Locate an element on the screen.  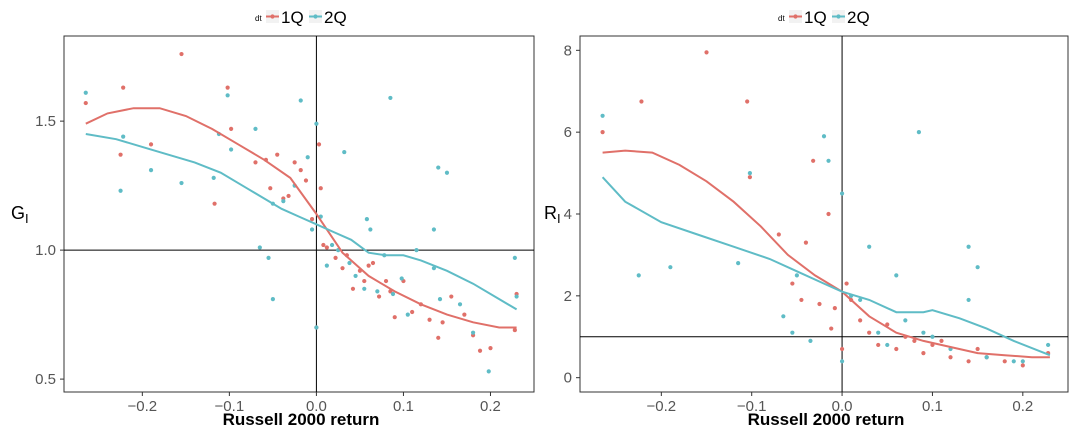
y-tick-label: 6 is located at coordinates (568, 132).